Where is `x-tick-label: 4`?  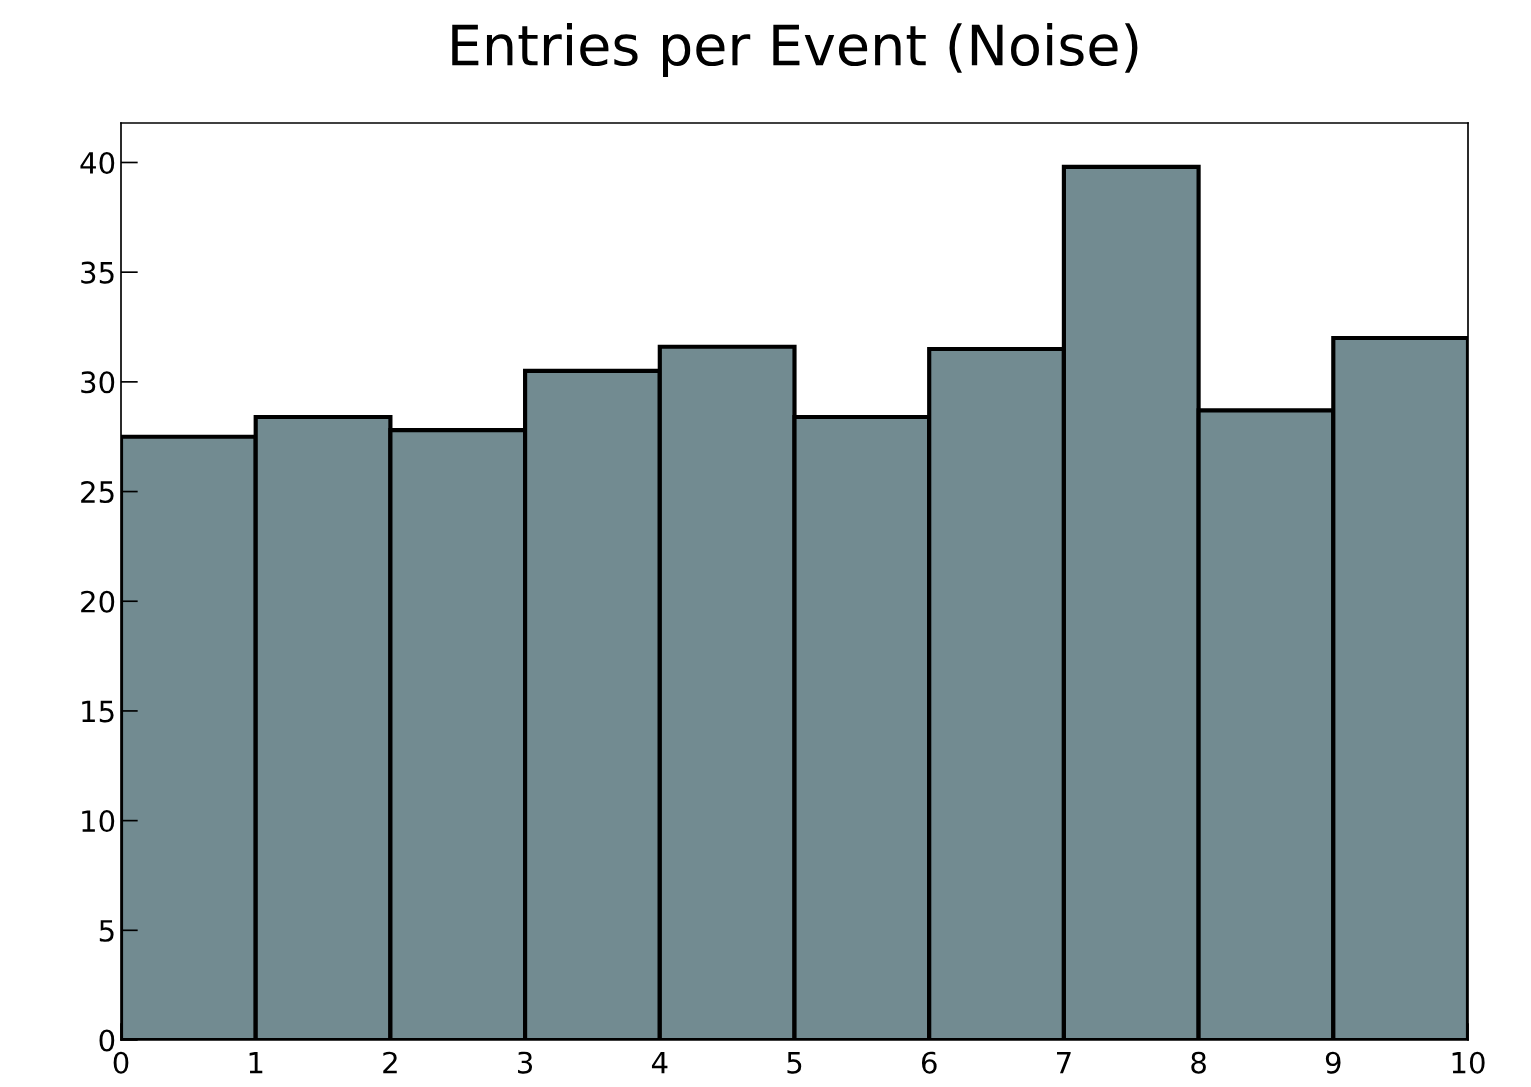 x-tick-label: 4 is located at coordinates (659, 1063).